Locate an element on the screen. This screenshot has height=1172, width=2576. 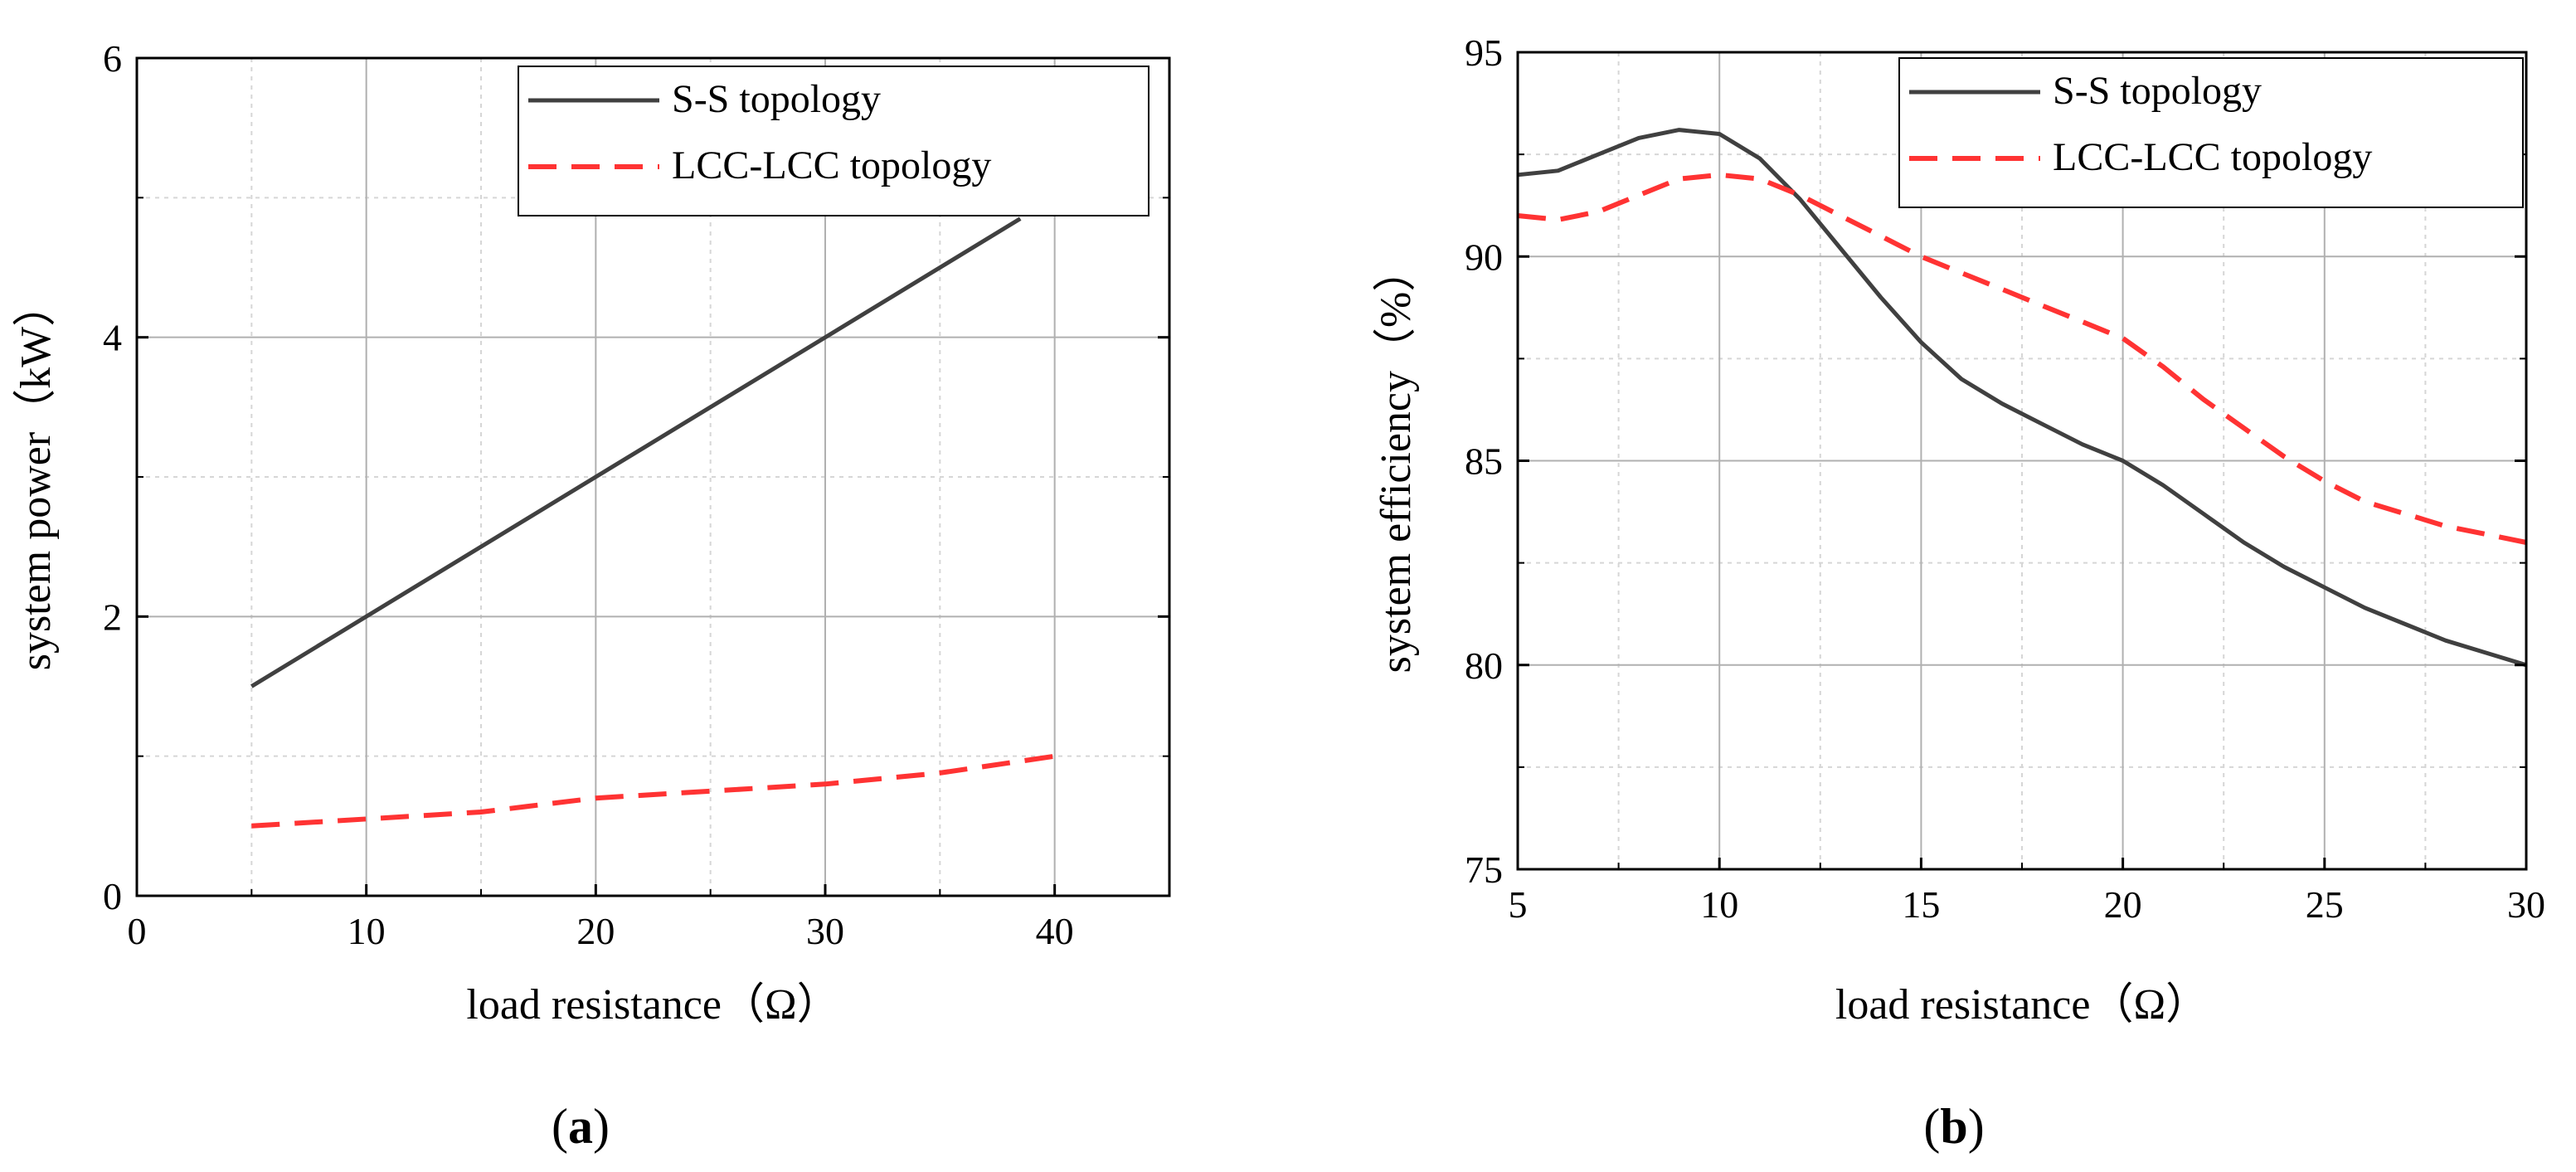
panel-a-open: ( is located at coordinates (560, 1126).